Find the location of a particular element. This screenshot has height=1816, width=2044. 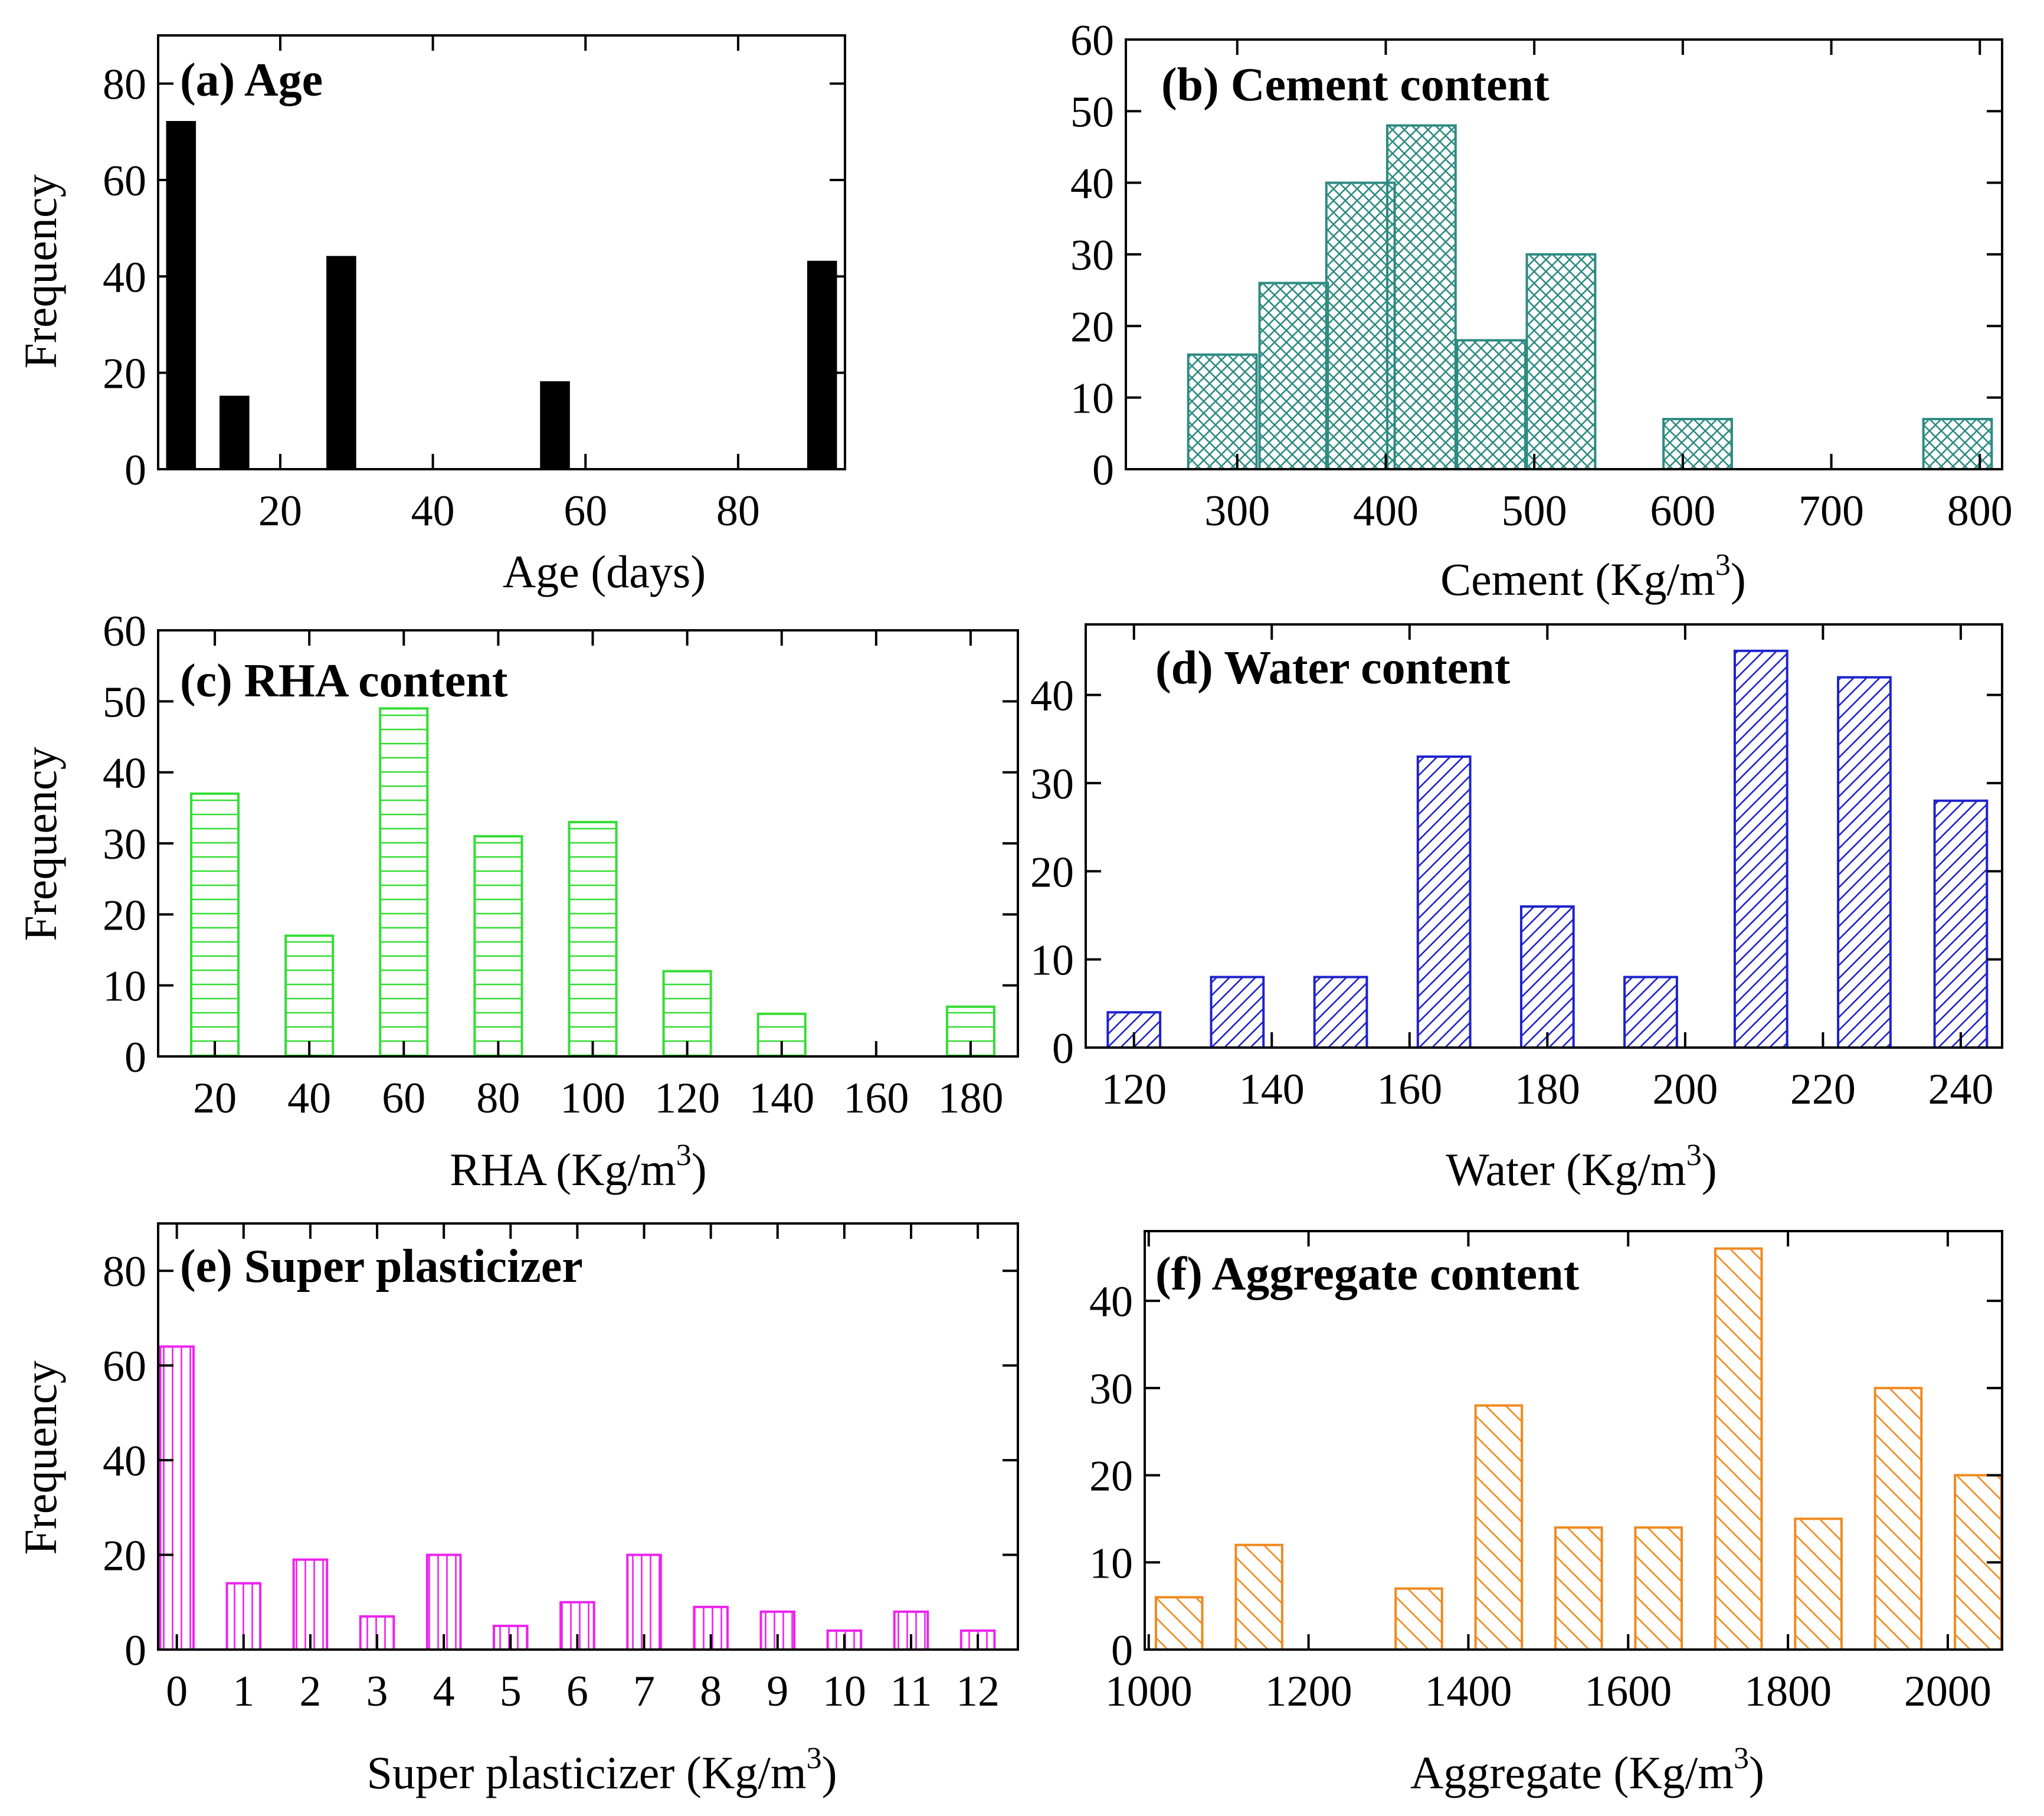

x-axis-title-super-plasticizer-sup: 3 is located at coordinates (814, 1758).